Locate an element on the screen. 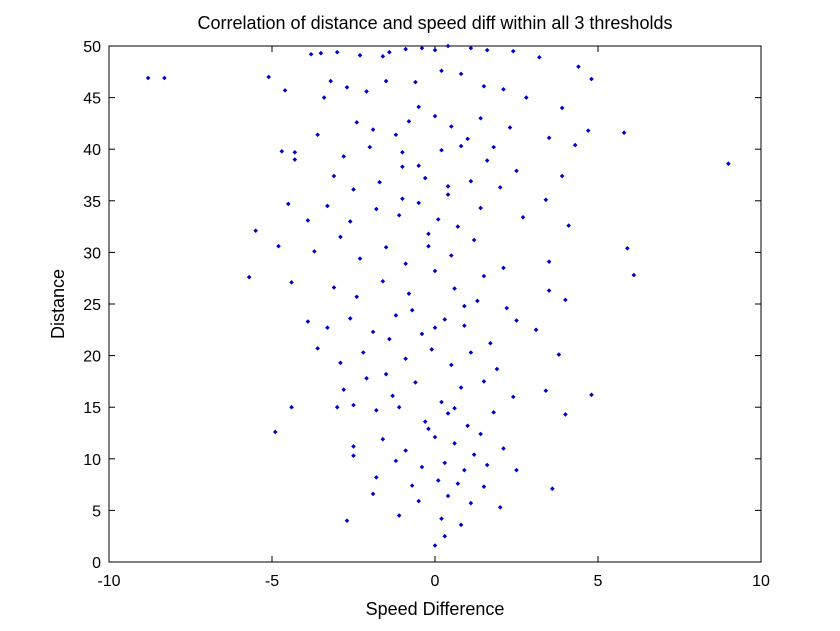 The image size is (840, 631). x-tick-label: 0 is located at coordinates (435, 581).